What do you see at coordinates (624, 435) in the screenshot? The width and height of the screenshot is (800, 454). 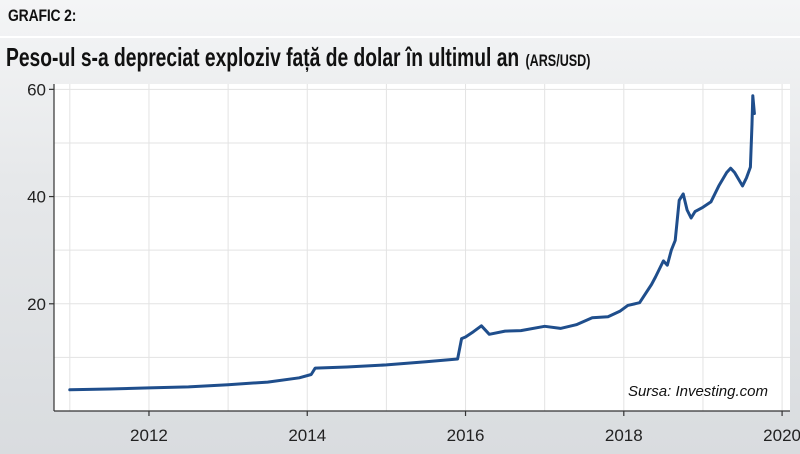 I see `x-tick-label: 2018` at bounding box center [624, 435].